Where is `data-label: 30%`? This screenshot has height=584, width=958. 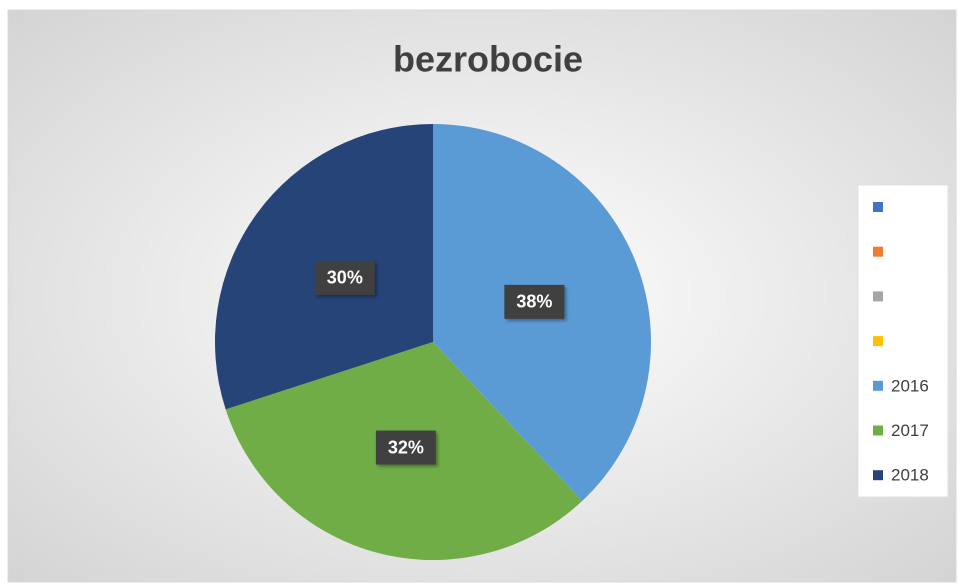
data-label: 30% is located at coordinates (345, 278).